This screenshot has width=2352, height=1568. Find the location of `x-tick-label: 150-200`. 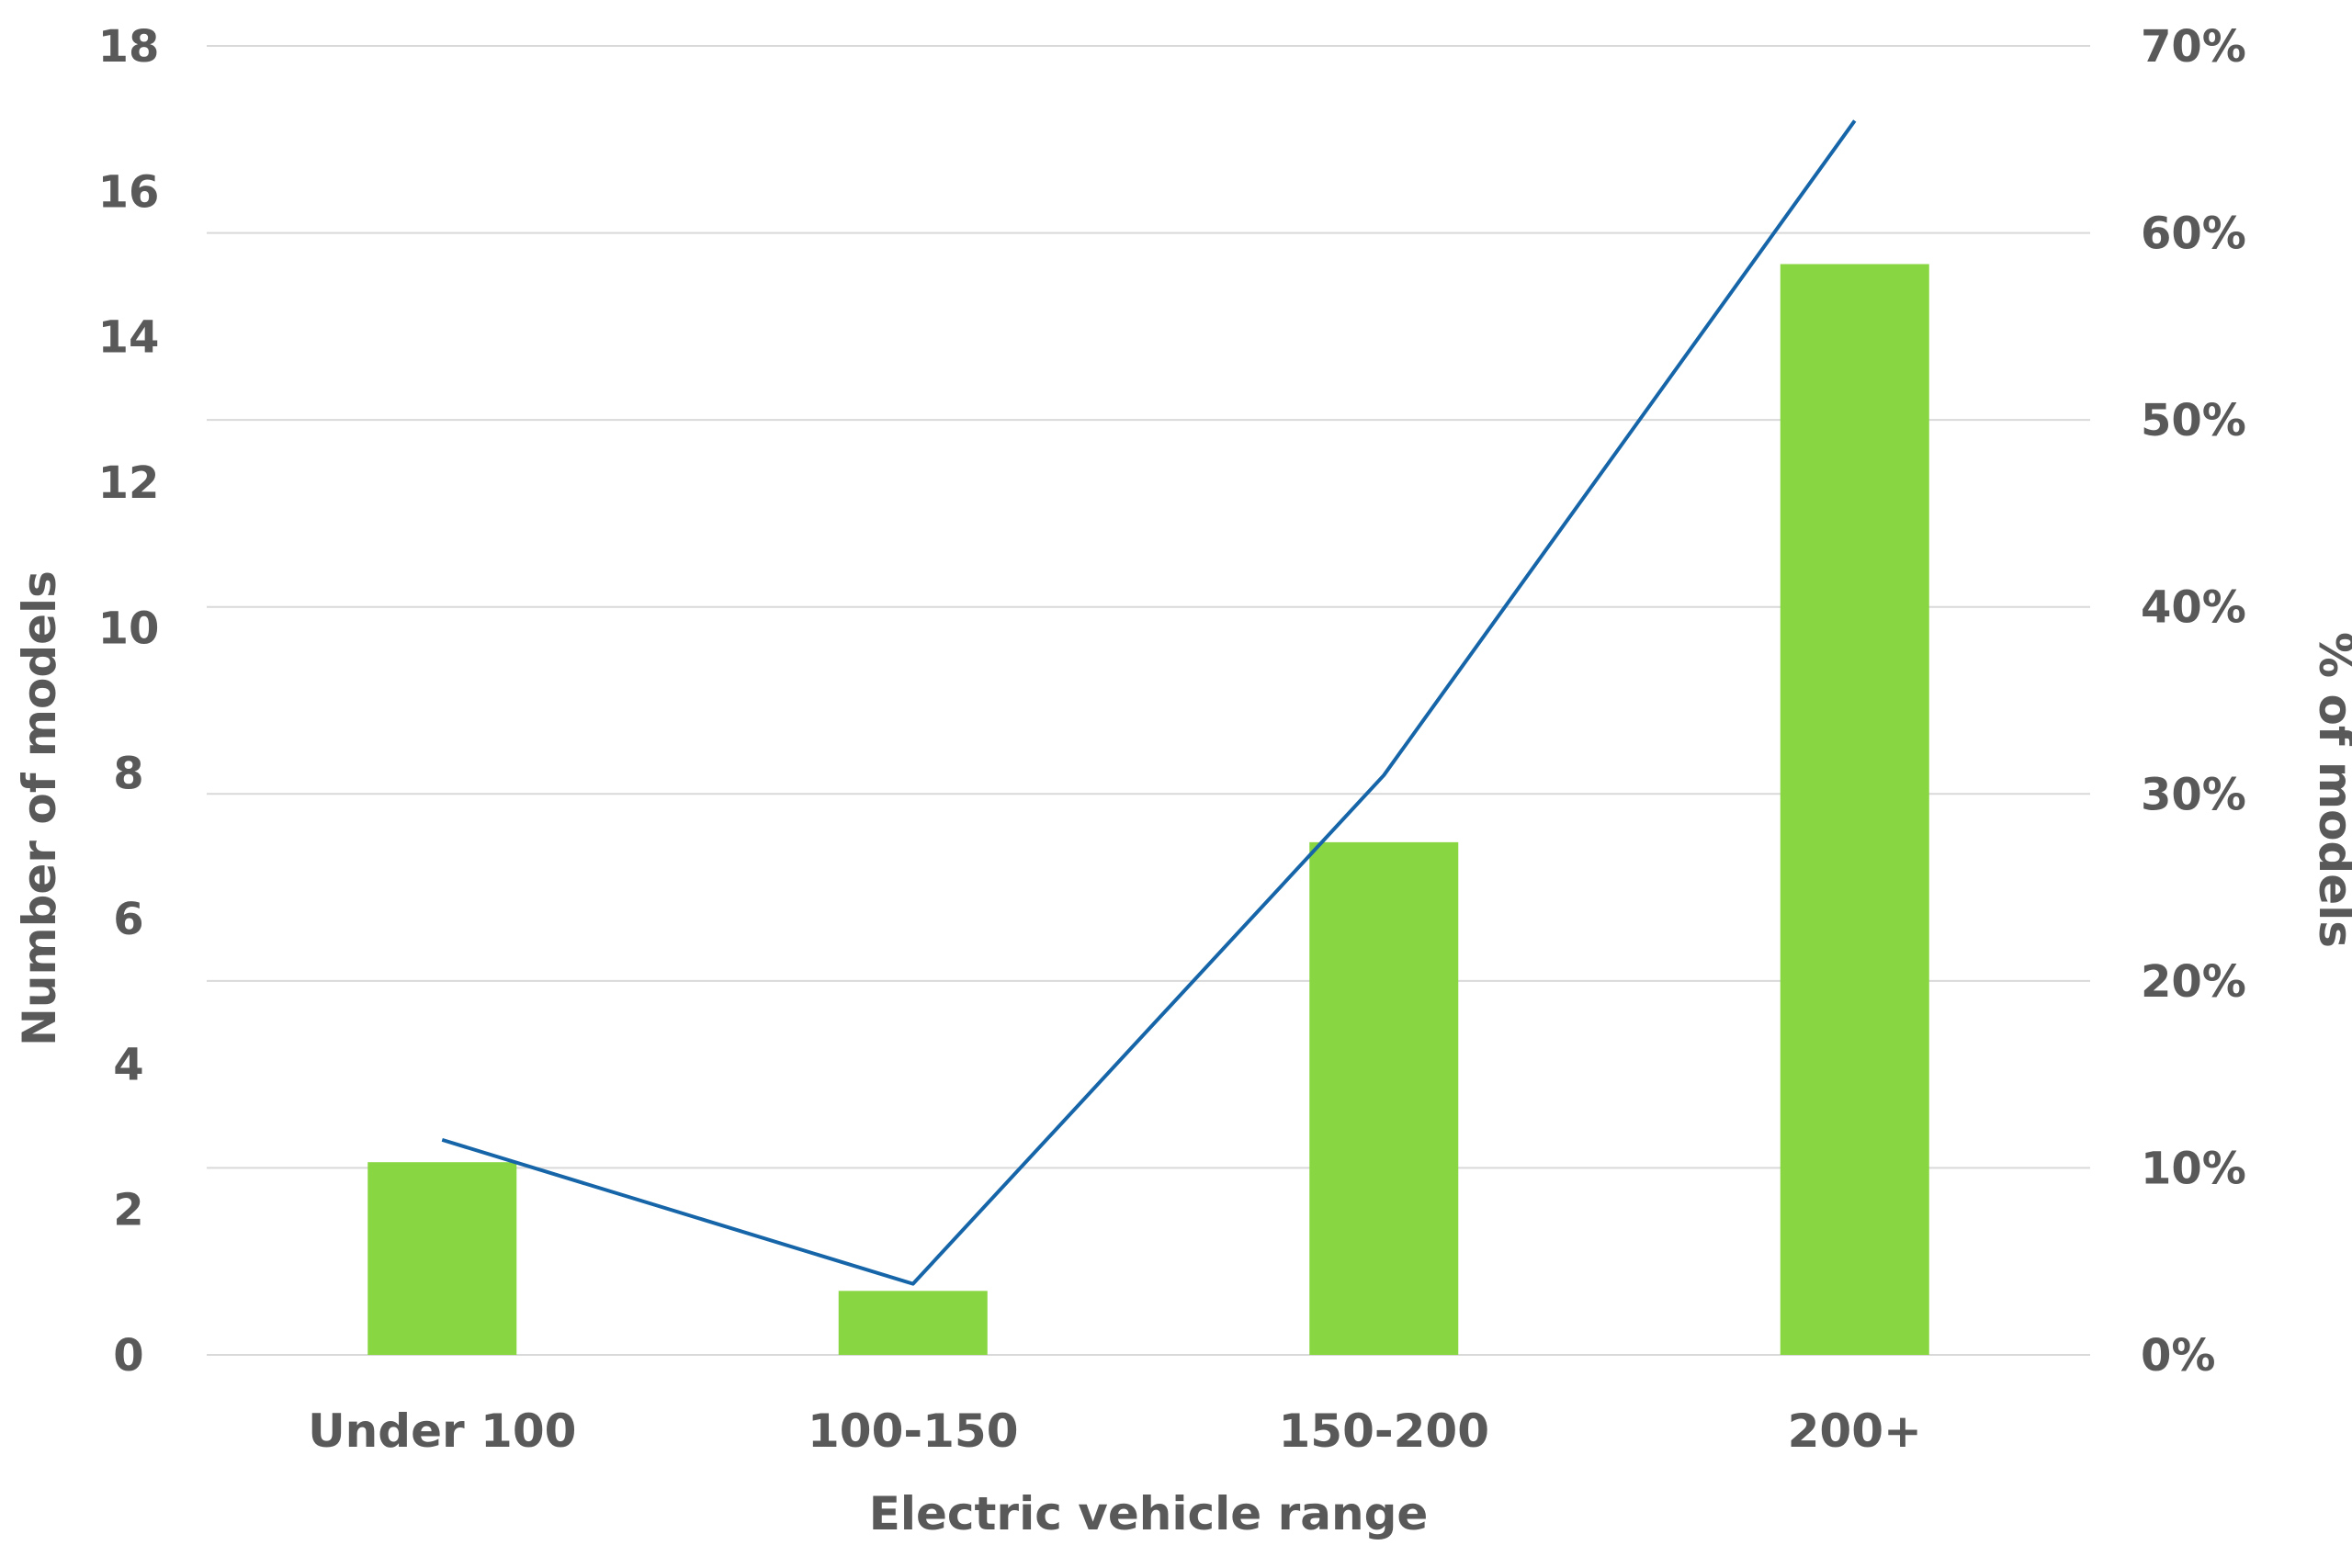

x-tick-label: 150-200 is located at coordinates (1385, 1431).